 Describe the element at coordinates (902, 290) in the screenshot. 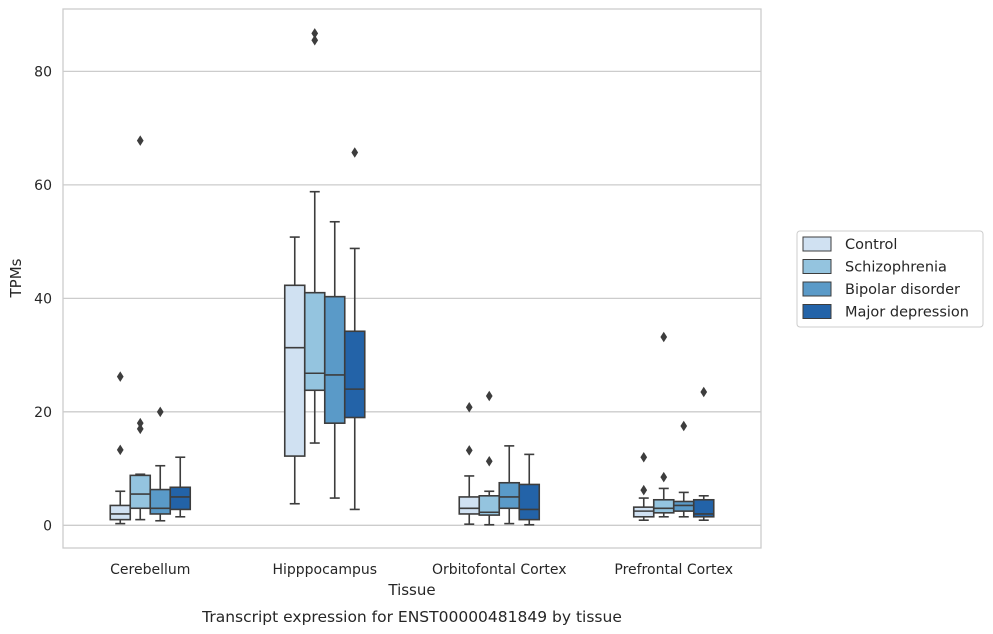

I see `legend-label-2: Bipolar disorder` at that location.